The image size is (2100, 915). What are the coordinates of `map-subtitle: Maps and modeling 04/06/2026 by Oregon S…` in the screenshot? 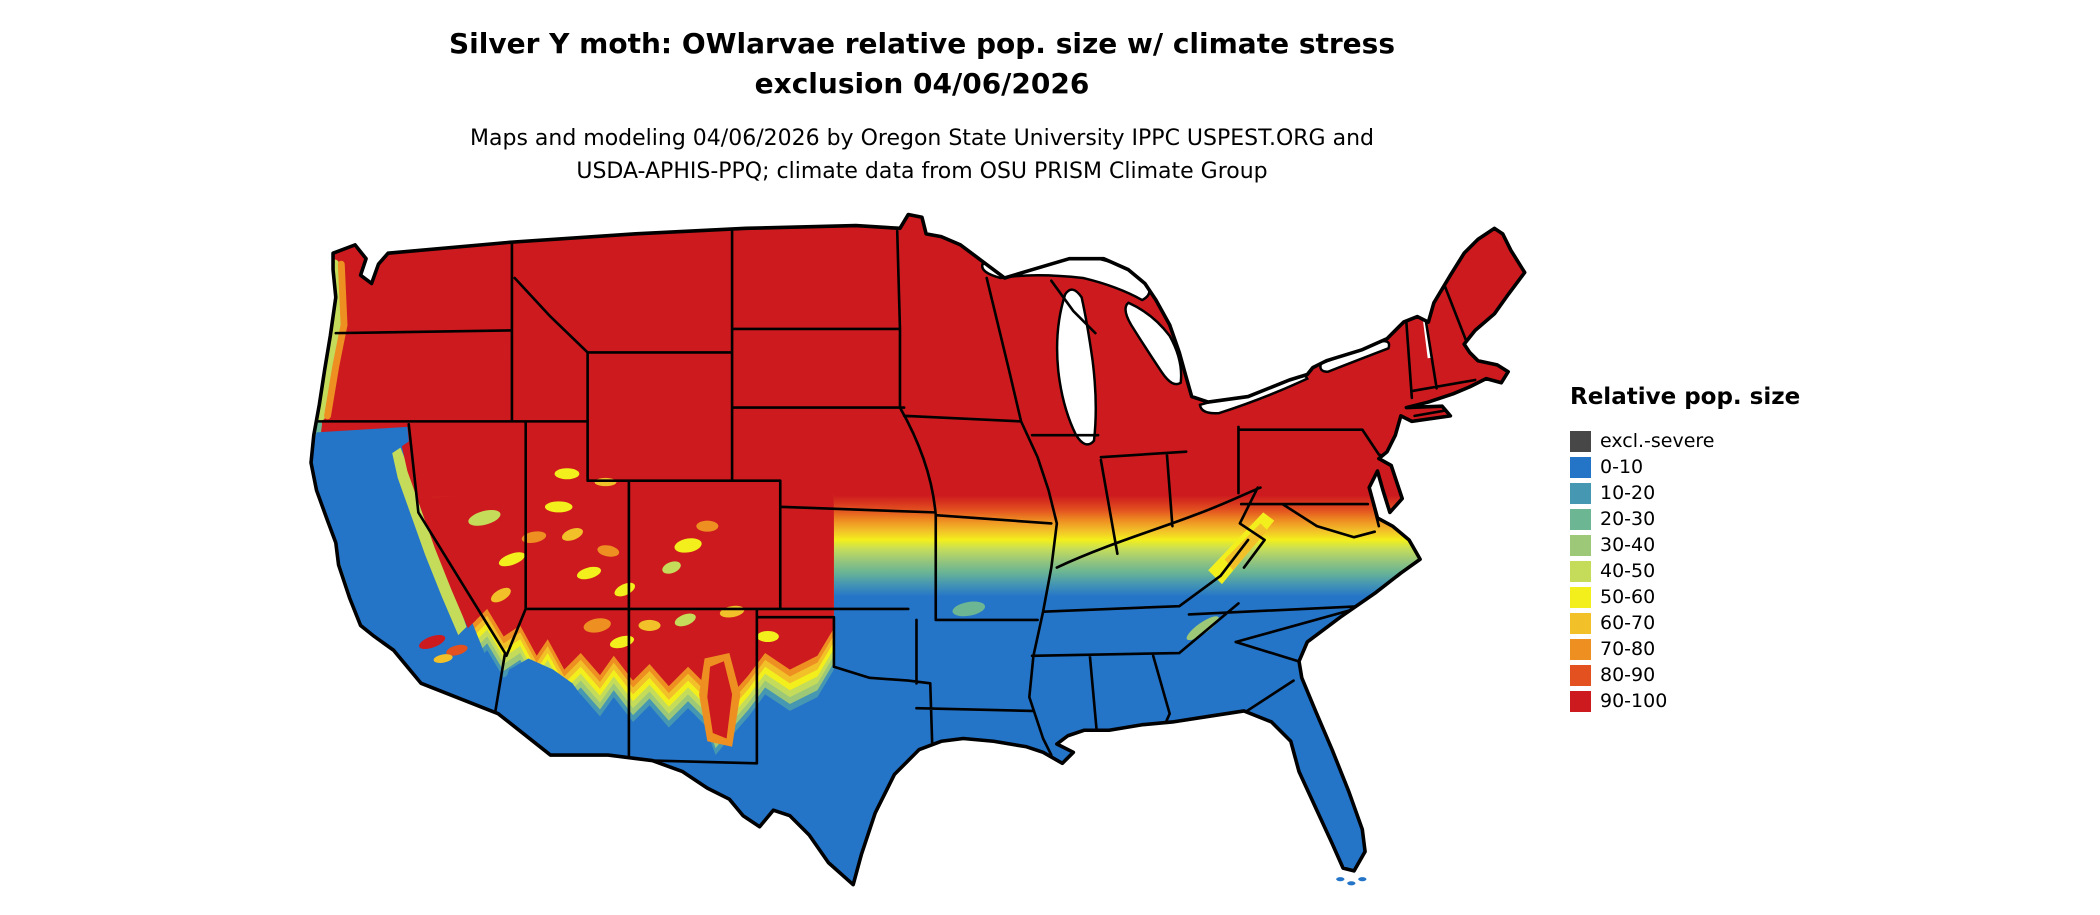 It's located at (922, 155).